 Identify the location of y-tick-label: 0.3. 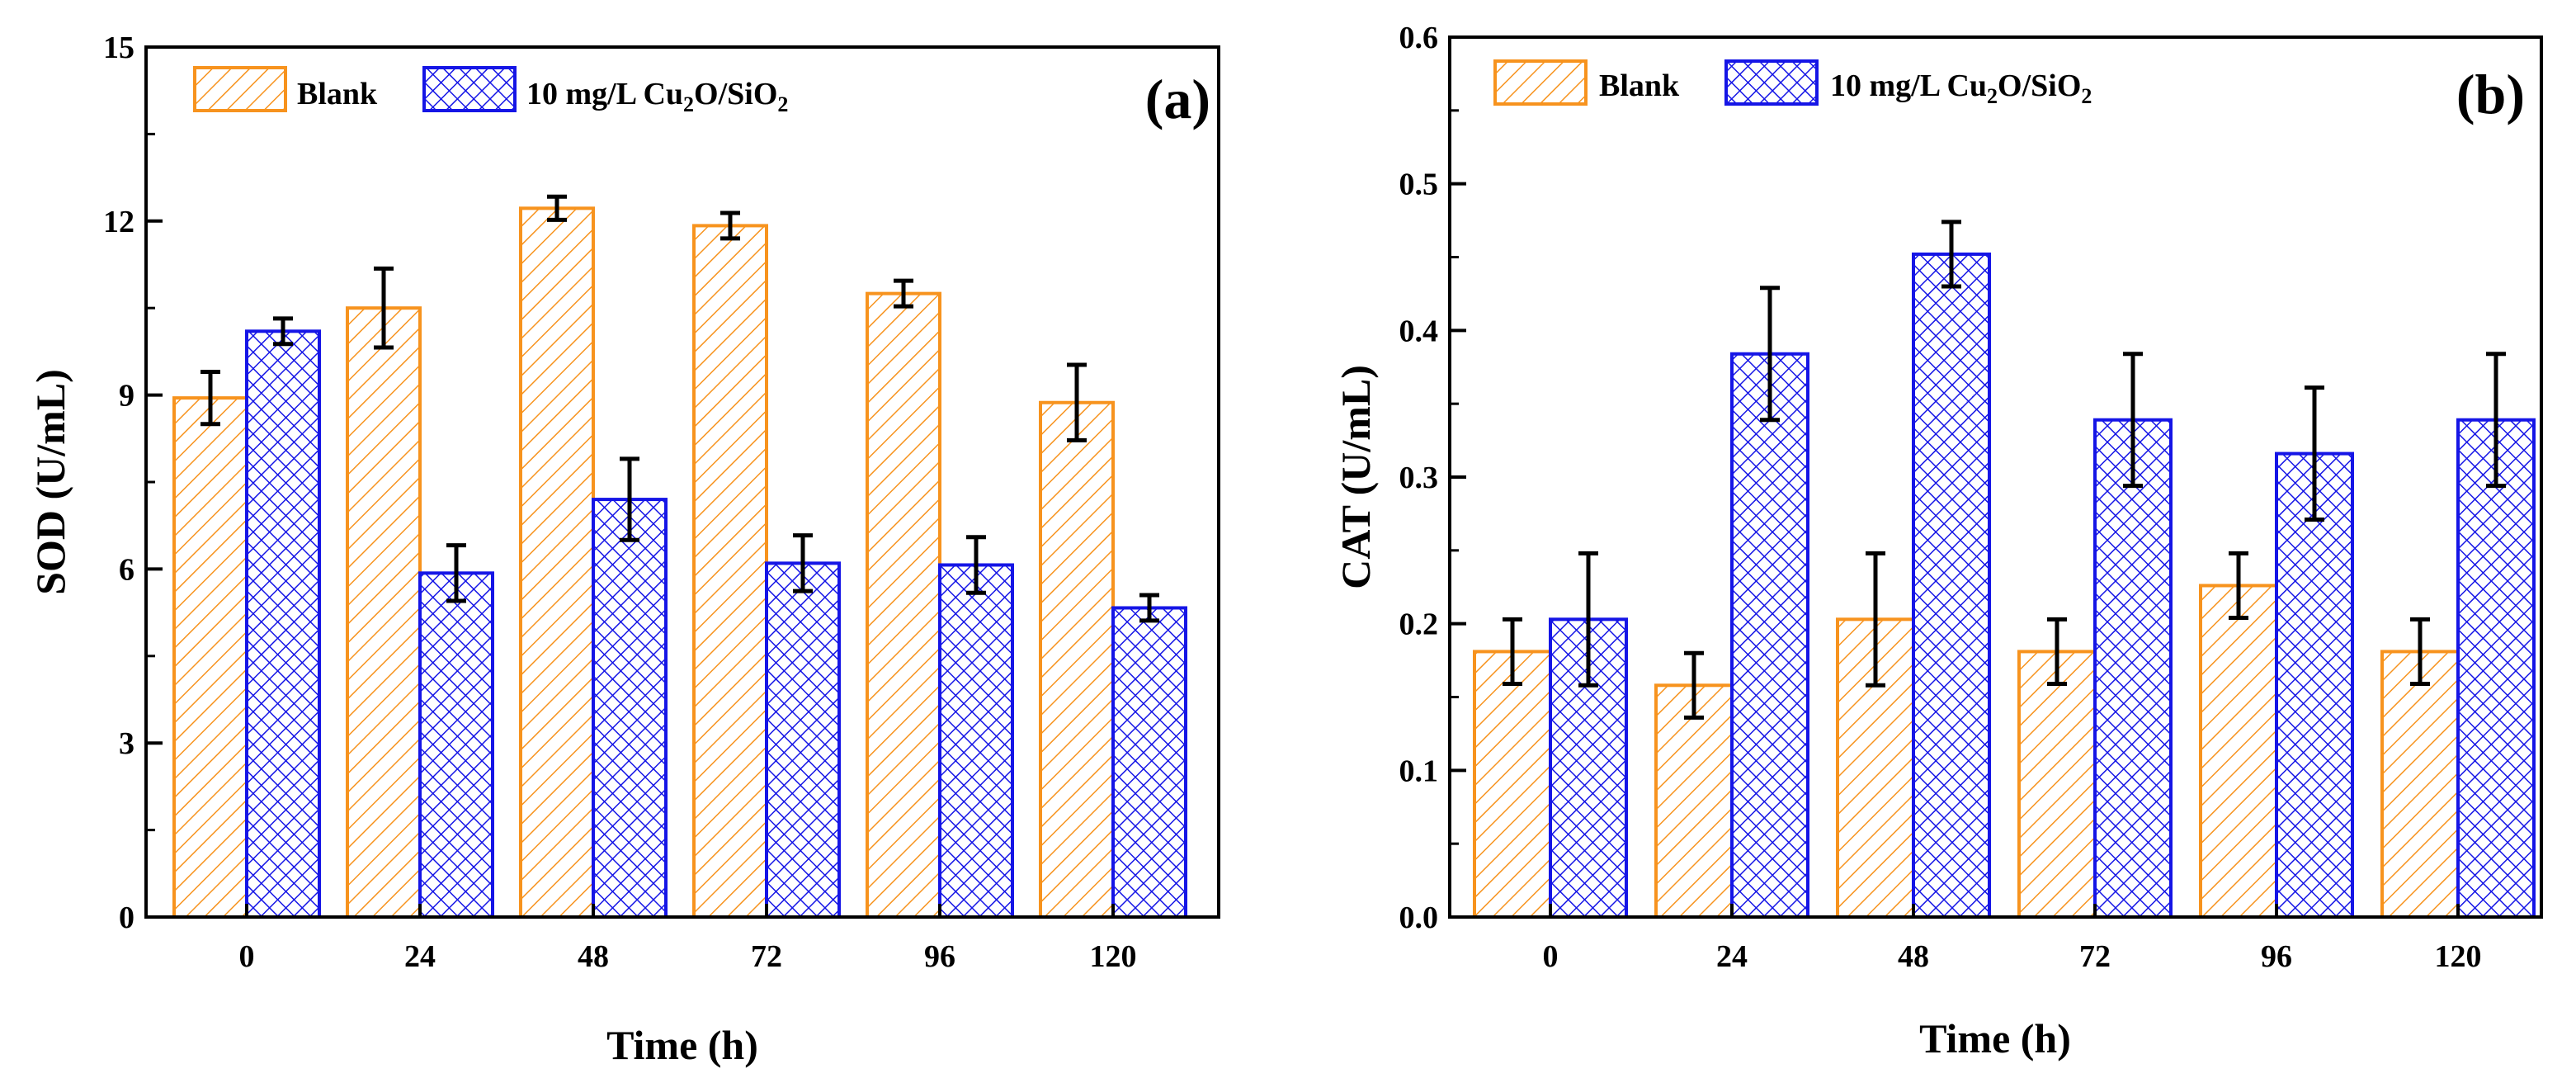
(1419, 478).